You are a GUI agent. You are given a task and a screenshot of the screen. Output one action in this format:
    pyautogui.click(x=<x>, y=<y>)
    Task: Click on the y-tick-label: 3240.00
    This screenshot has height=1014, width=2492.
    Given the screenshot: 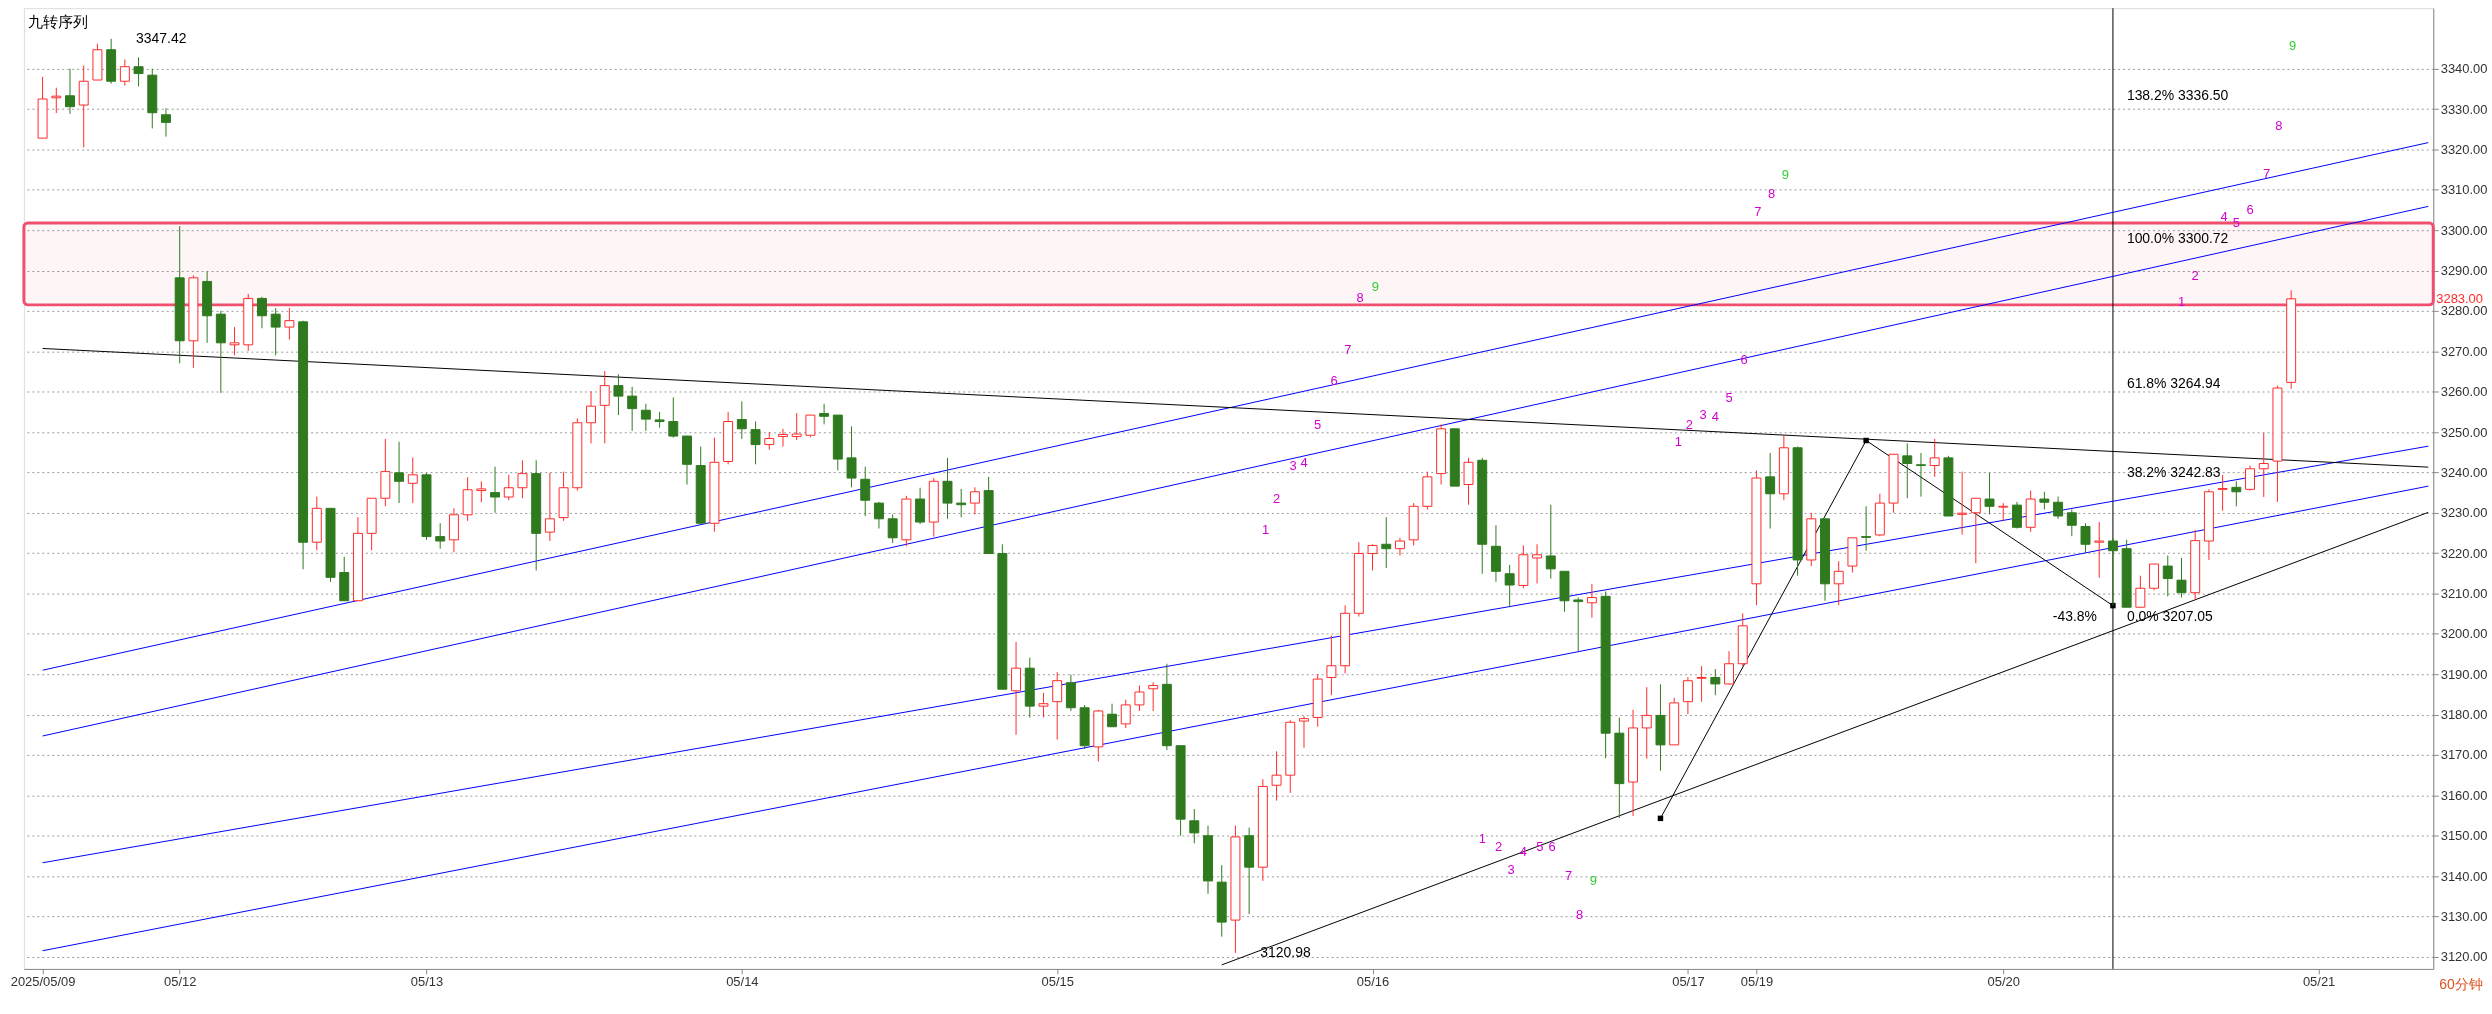 What is the action you would take?
    pyautogui.click(x=2464, y=472)
    